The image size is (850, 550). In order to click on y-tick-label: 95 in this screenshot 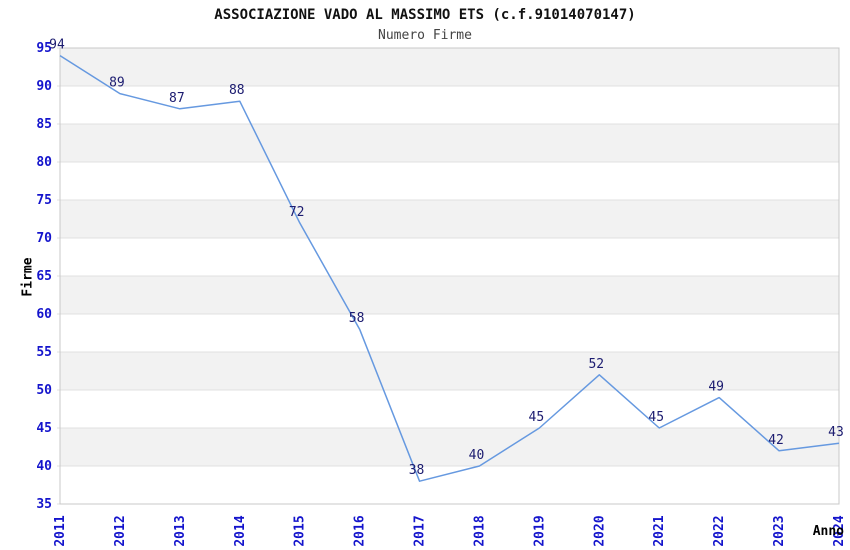, I will do `click(44, 48)`.